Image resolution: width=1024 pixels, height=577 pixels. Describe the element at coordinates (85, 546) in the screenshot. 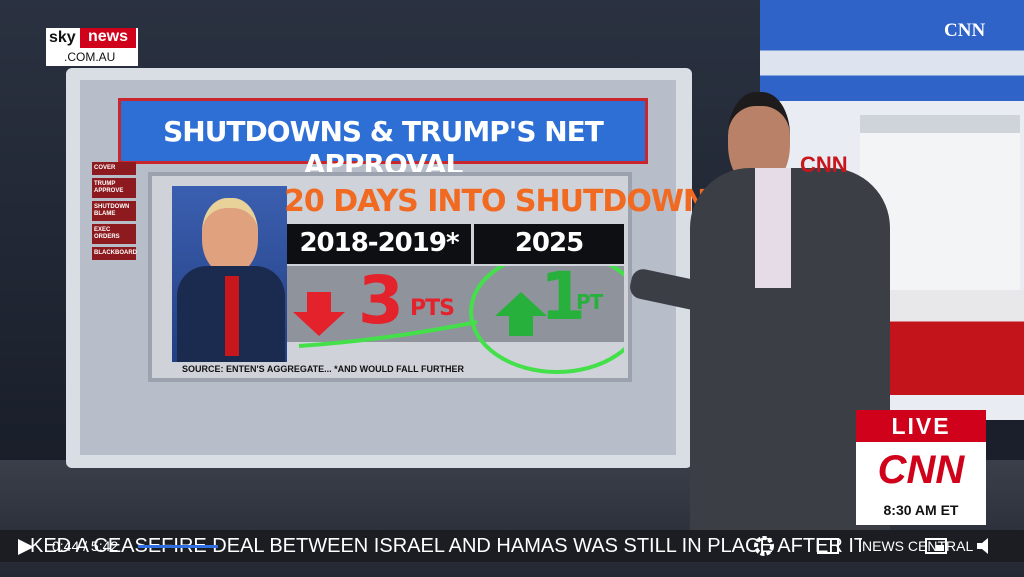

I see `player-time: 0:44 / 5:42` at that location.